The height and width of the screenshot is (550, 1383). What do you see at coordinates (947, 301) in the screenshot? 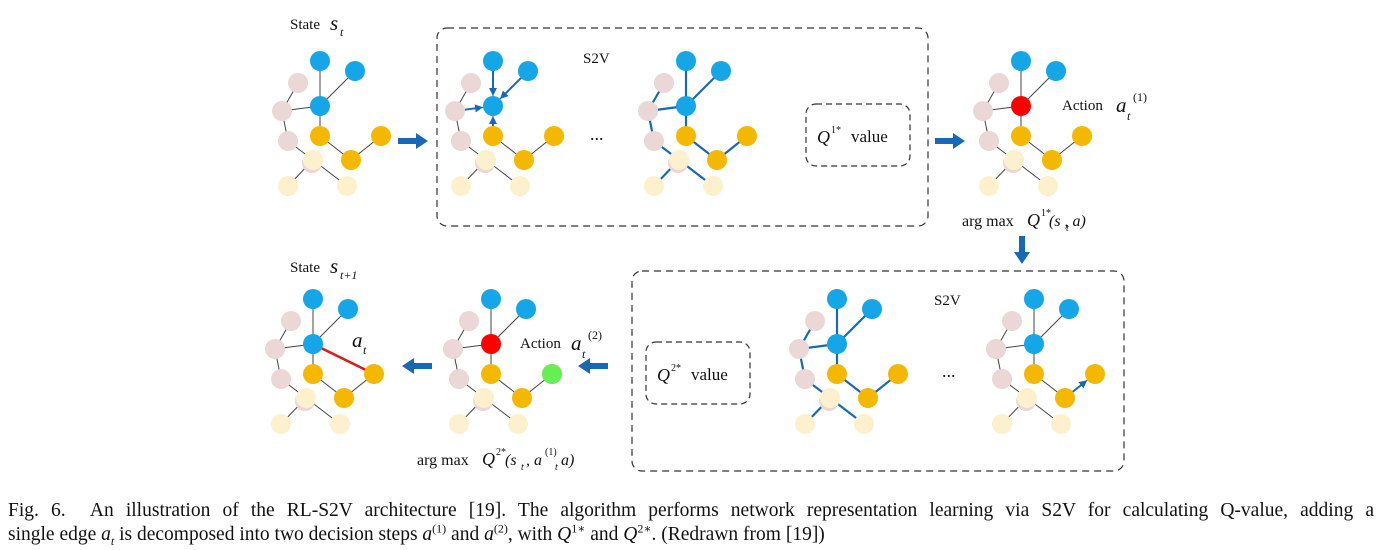
I see `s2v-label-bottom: S2V` at bounding box center [947, 301].